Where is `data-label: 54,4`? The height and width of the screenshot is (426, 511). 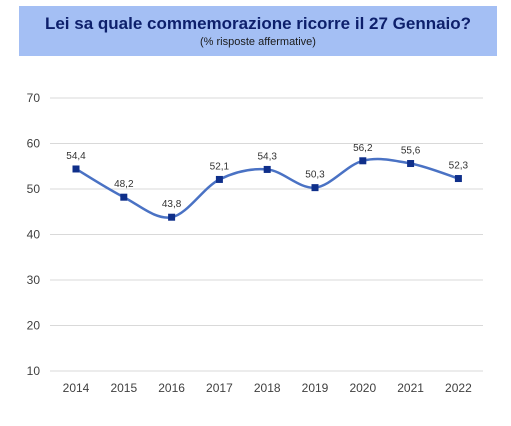 data-label: 54,4 is located at coordinates (76, 156).